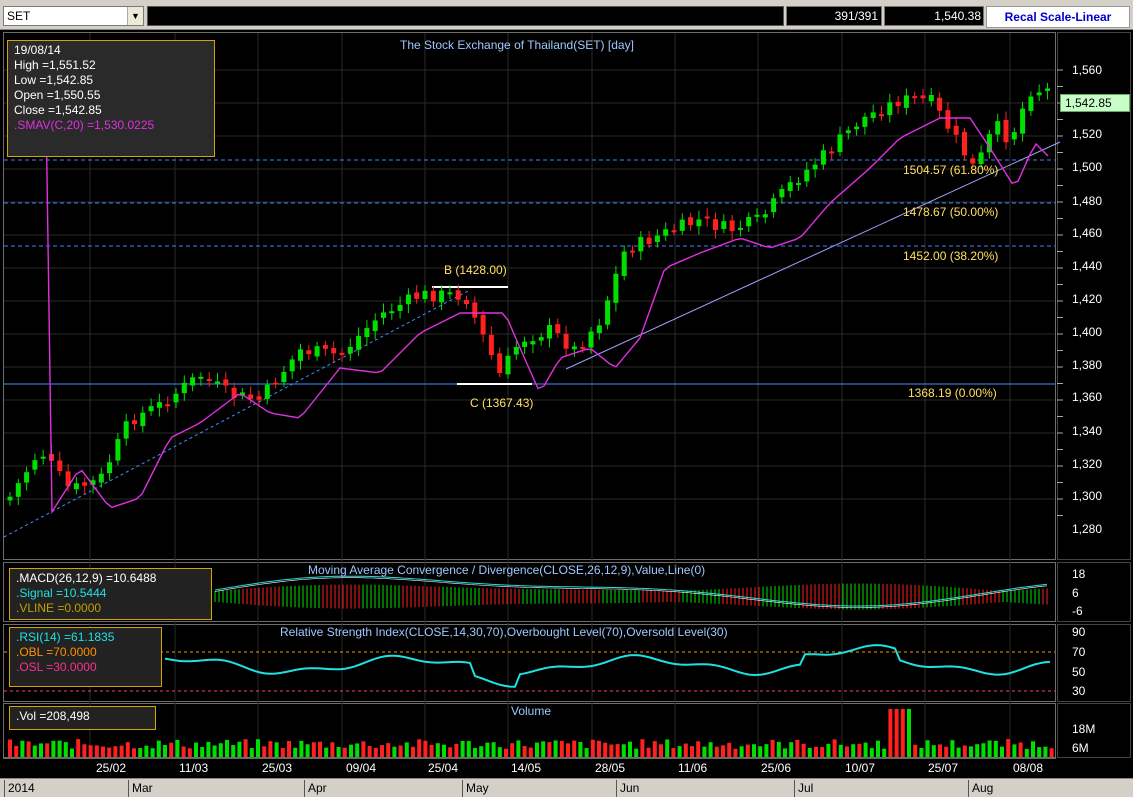 The width and height of the screenshot is (1133, 797). I want to click on volume-tick-label: 6M, so click(1080, 748).